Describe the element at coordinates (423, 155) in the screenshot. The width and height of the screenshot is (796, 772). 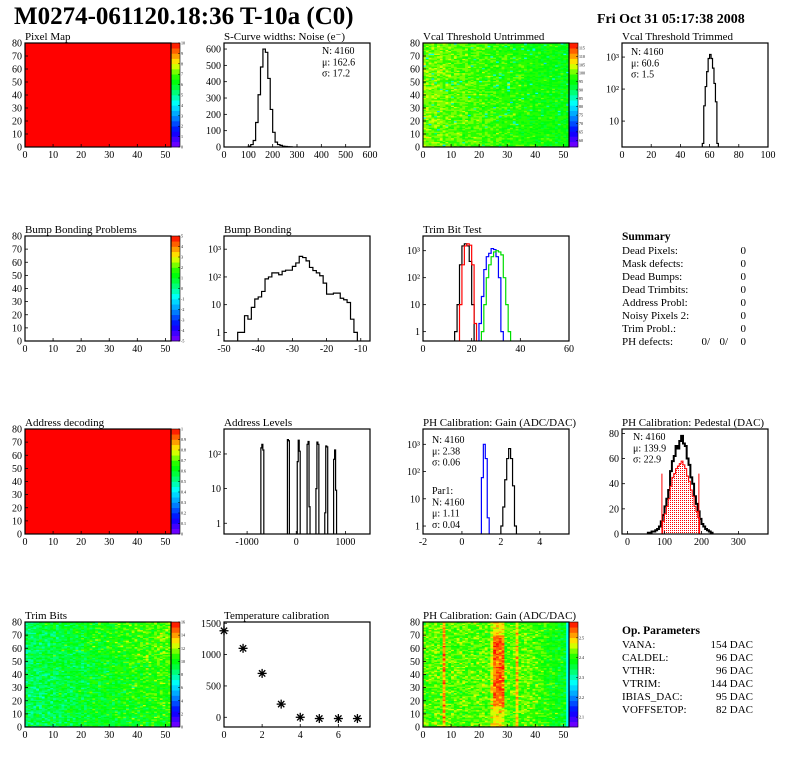
I see `x-tick-label: 0` at that location.